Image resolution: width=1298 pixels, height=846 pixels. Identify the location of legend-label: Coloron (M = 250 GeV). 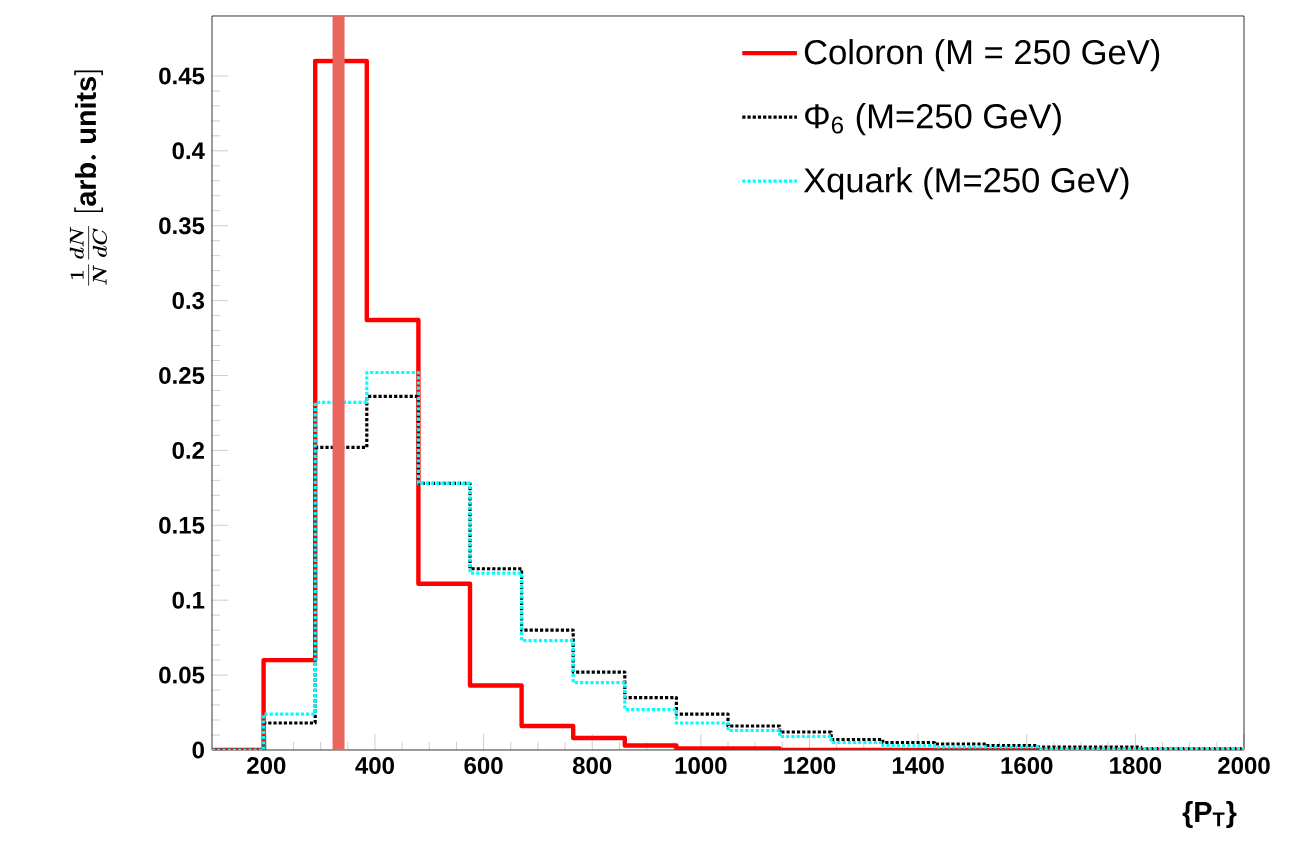
(982, 55).